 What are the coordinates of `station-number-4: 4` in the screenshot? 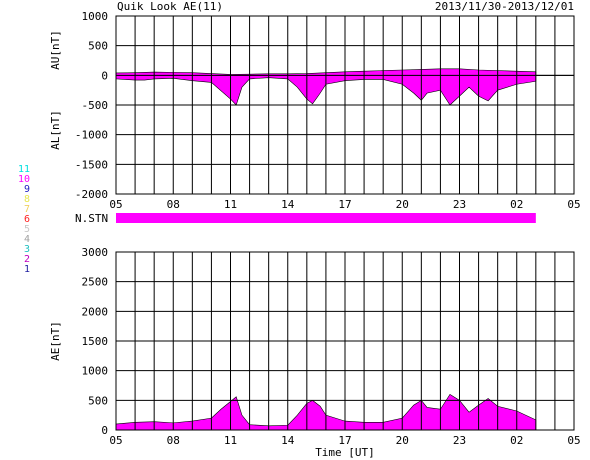 It's located at (27, 239).